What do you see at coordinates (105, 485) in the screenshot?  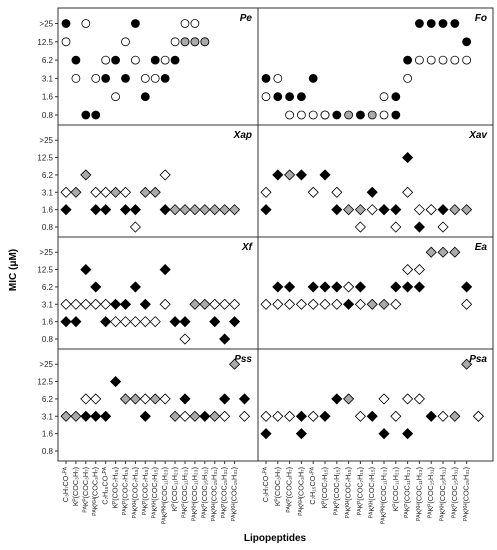 I see `x-tick-label: C₇H₁₅CO-ᴾᴬ` at bounding box center [105, 485].